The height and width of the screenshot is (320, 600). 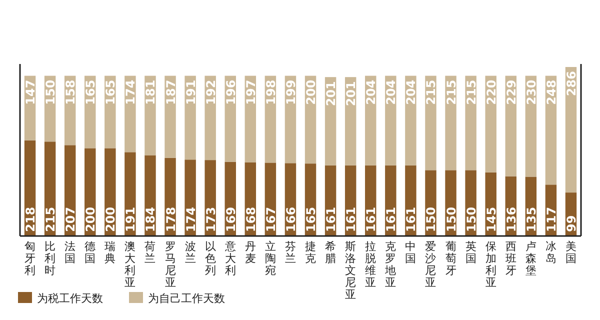 What do you see at coordinates (151, 219) in the screenshot?
I see `data-label: 184` at bounding box center [151, 219].